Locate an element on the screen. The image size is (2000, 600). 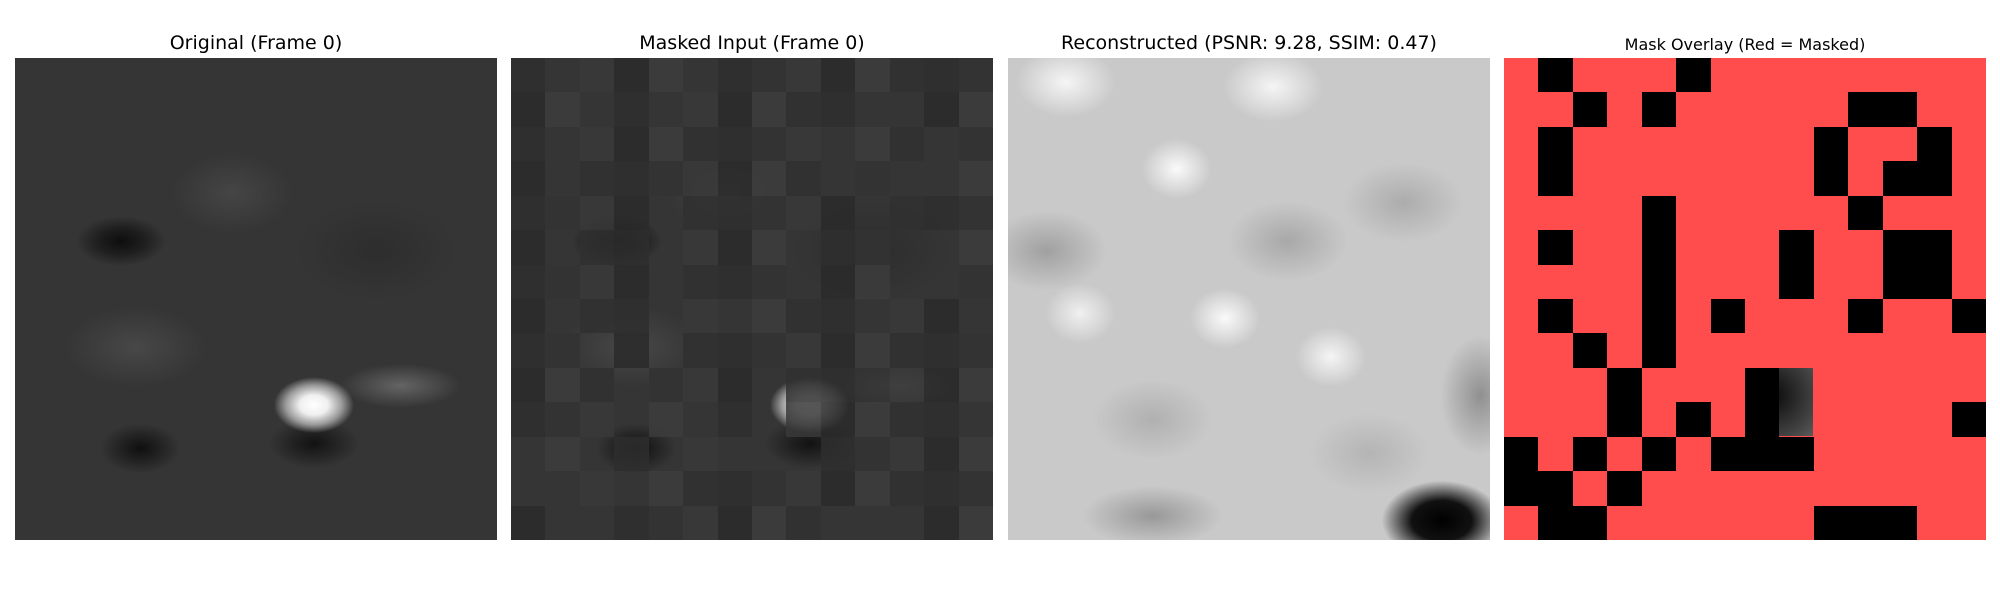
reconstructed-title: Reconstructed (PSNR: 9.28, SSIM: 0.47) is located at coordinates (1249, 43).